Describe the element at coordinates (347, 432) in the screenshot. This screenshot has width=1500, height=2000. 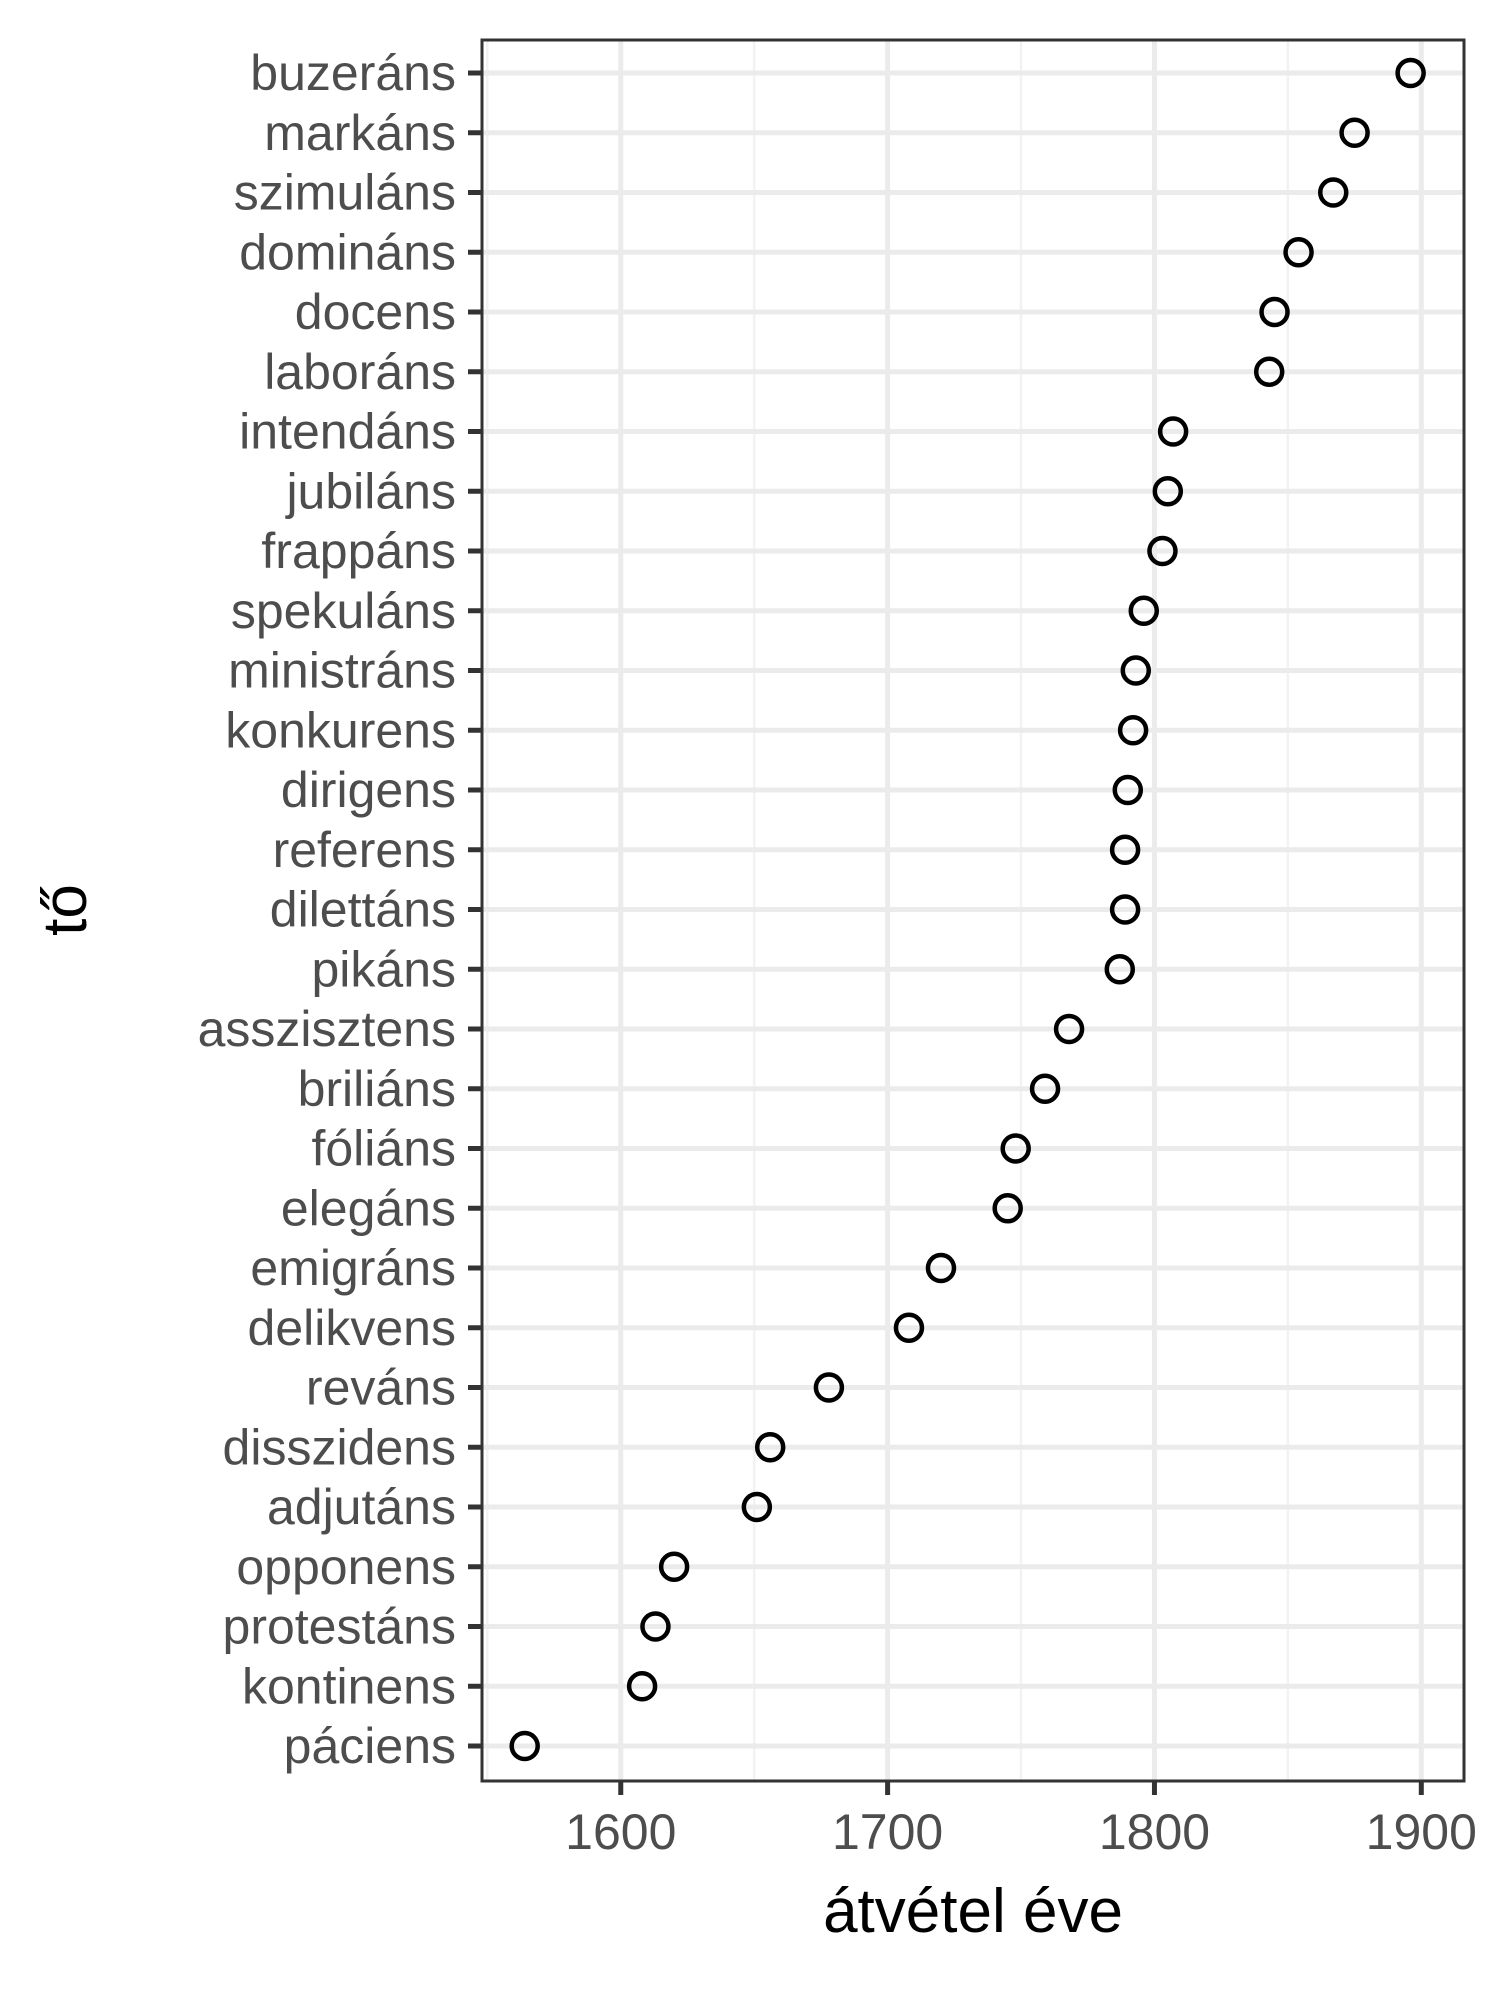
I see `y-tick-label: intendáns` at that location.